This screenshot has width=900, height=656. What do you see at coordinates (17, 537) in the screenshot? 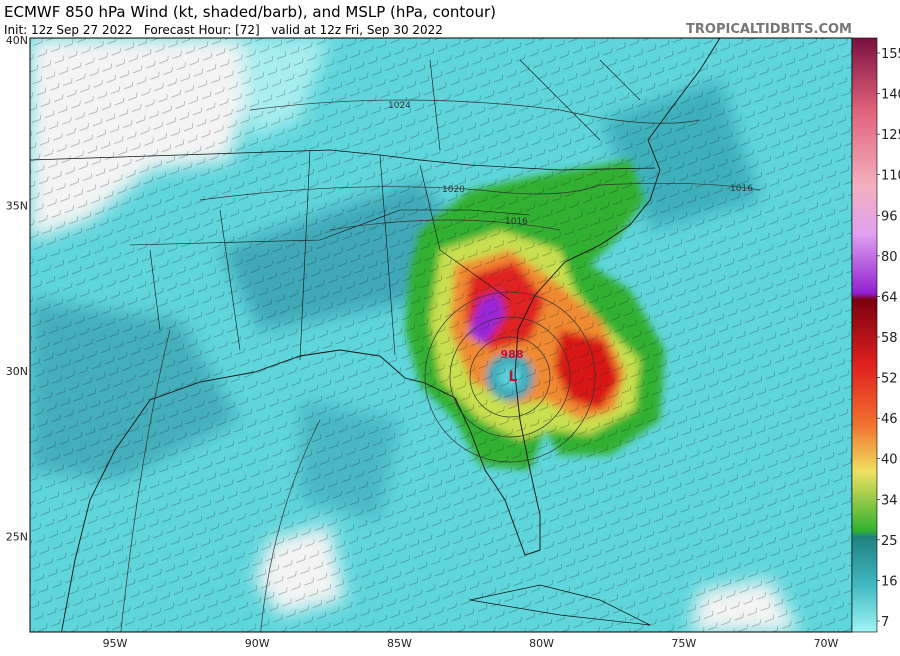
I see `lat-label: 25N` at bounding box center [17, 537].